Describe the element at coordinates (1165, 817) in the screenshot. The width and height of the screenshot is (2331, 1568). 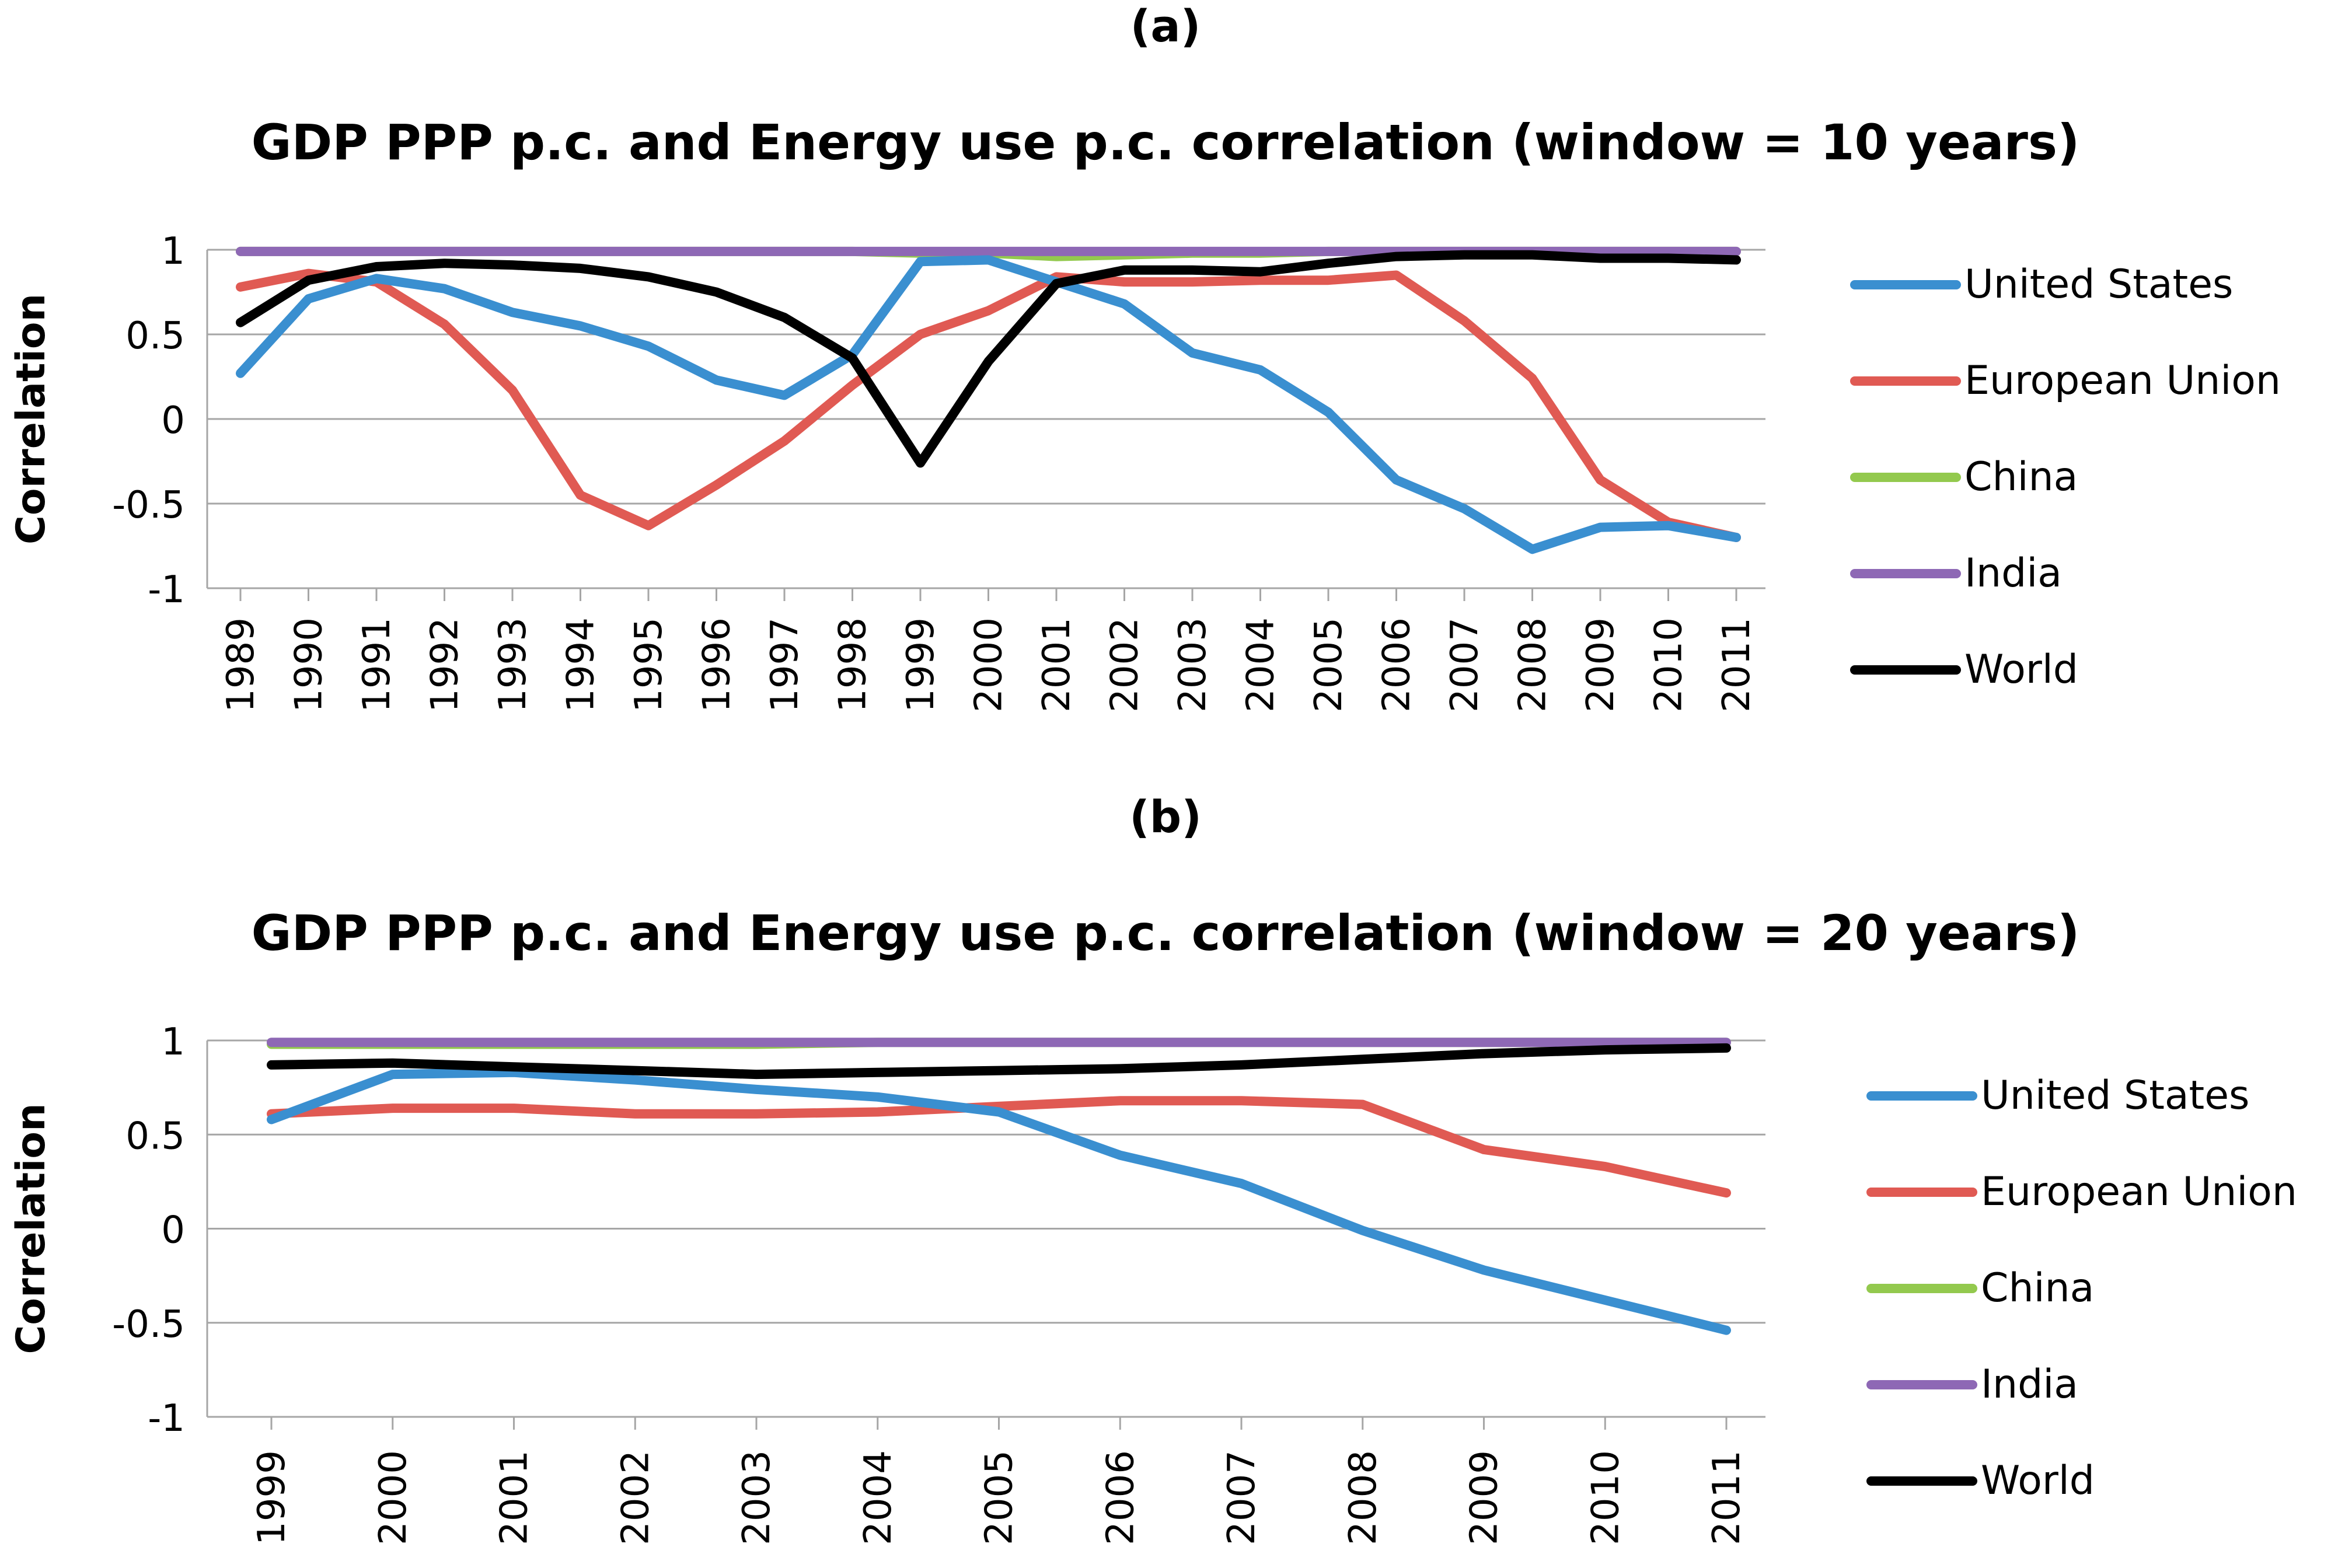
I see `panel-b-letter: (b)` at that location.